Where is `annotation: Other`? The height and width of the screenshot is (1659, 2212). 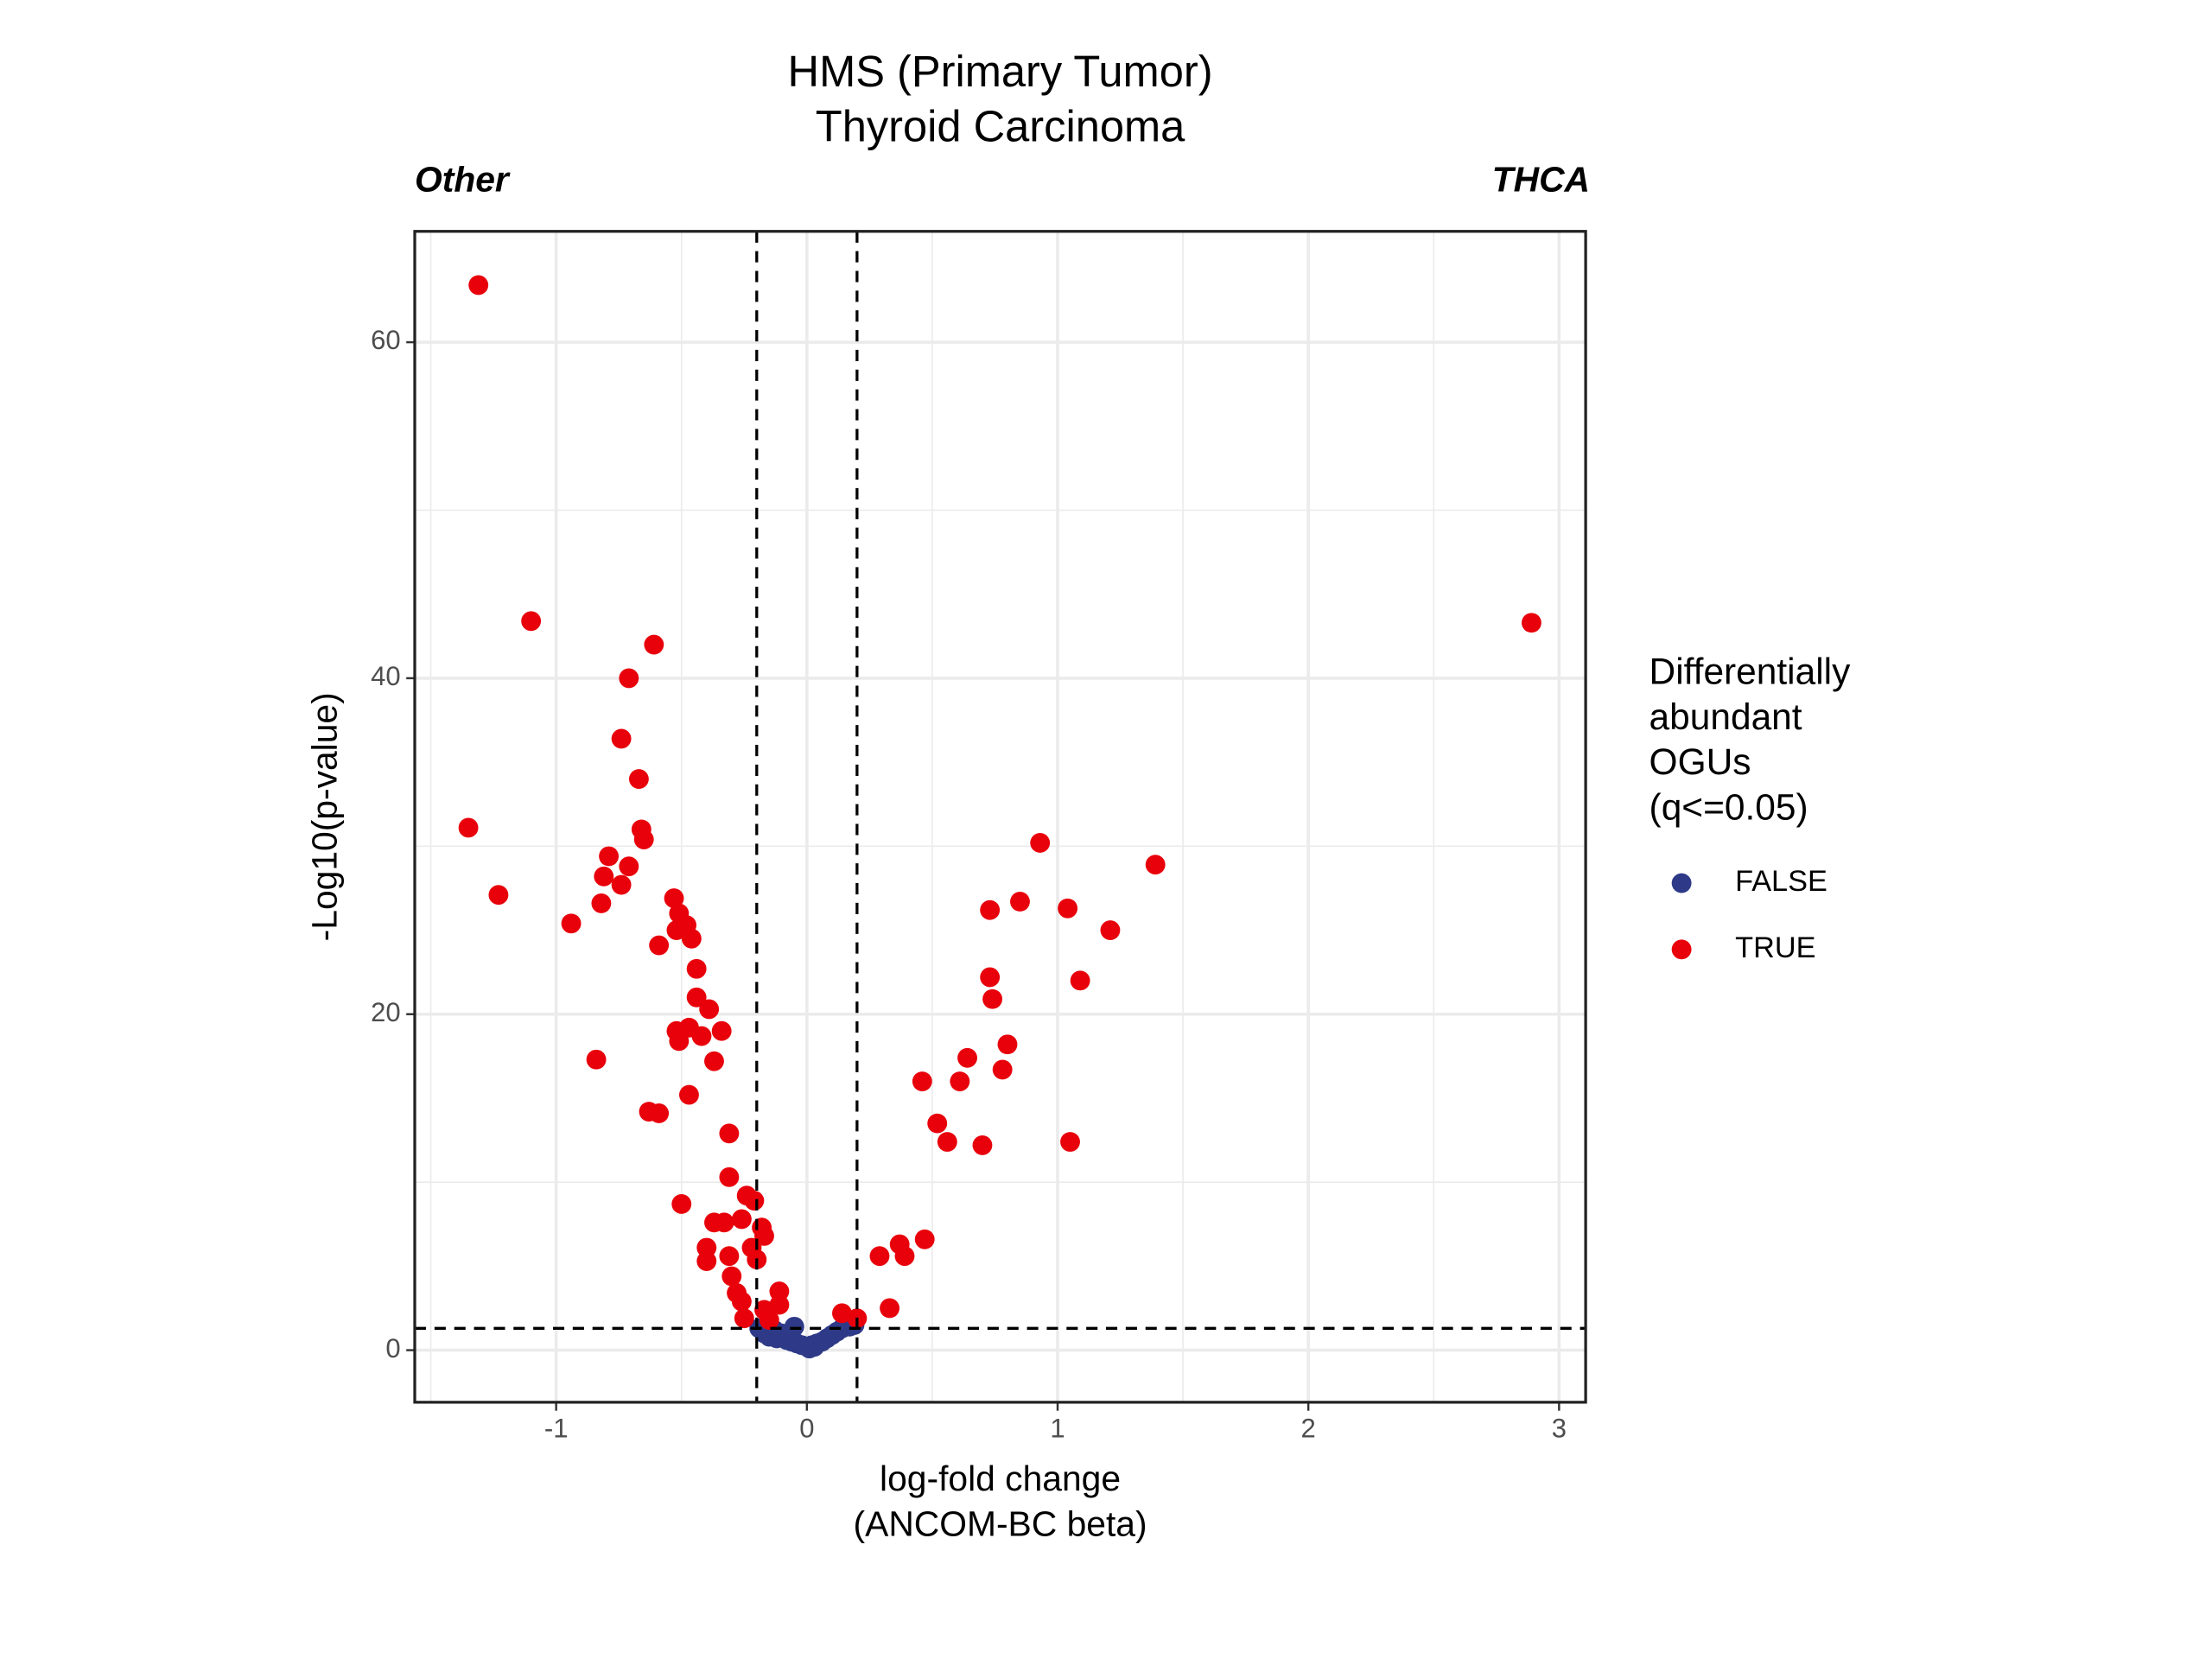 annotation: Other is located at coordinates (463, 179).